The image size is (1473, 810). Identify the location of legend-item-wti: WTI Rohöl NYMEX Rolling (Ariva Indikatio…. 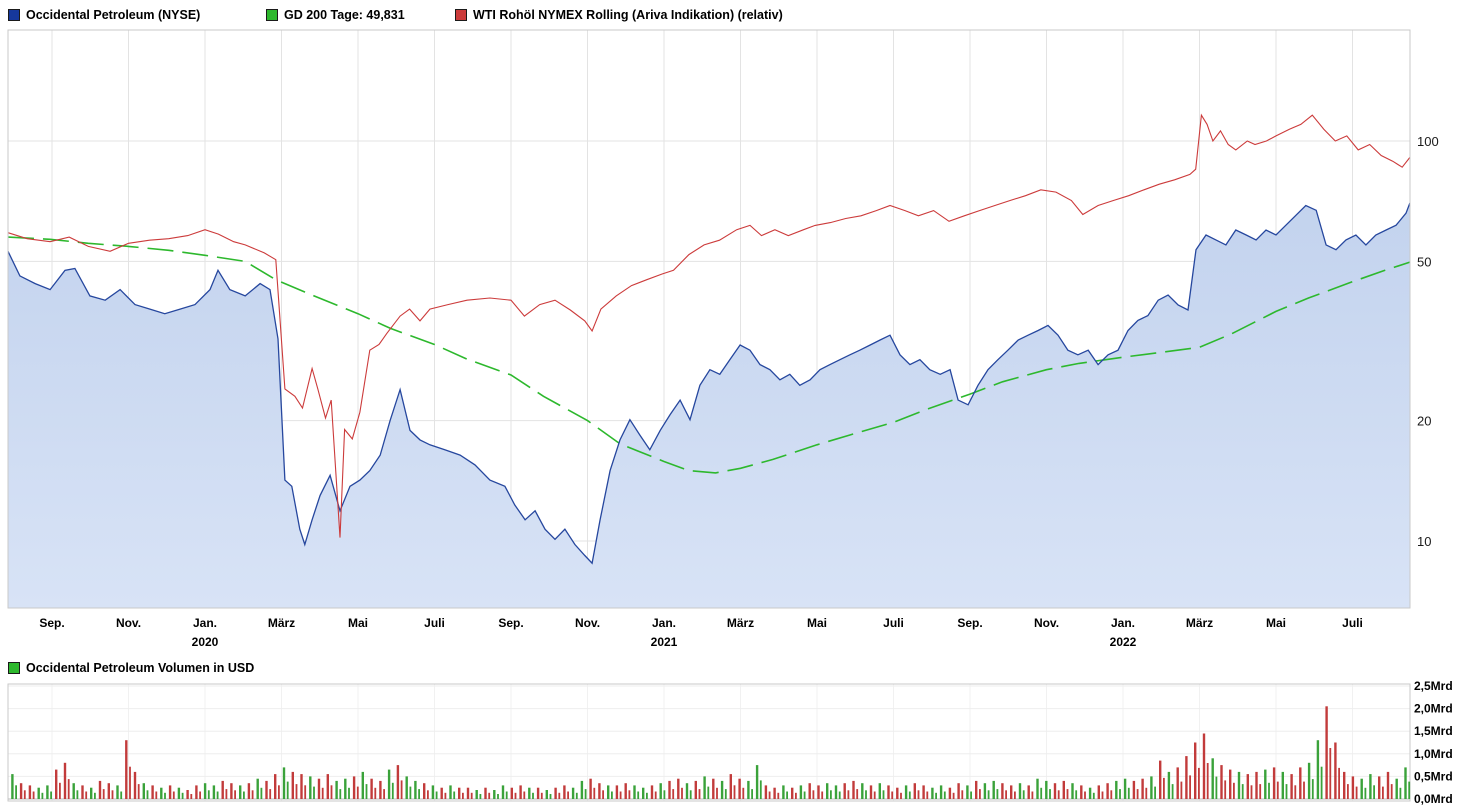
(619, 15).